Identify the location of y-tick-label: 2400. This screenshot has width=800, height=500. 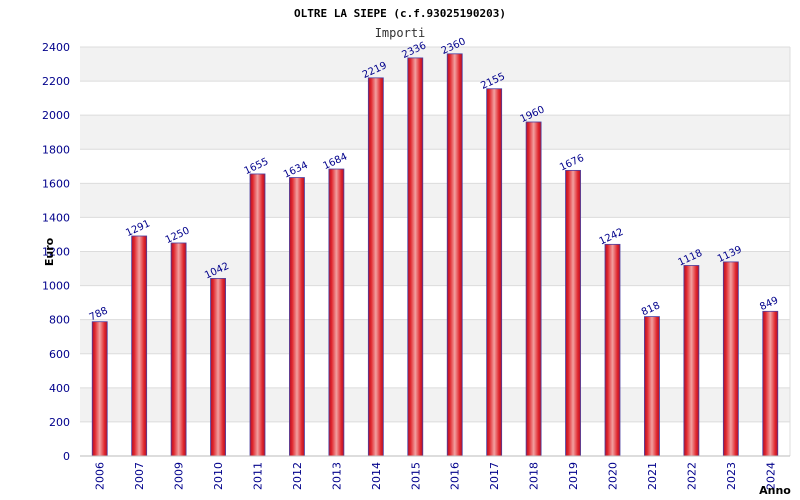
(56, 47).